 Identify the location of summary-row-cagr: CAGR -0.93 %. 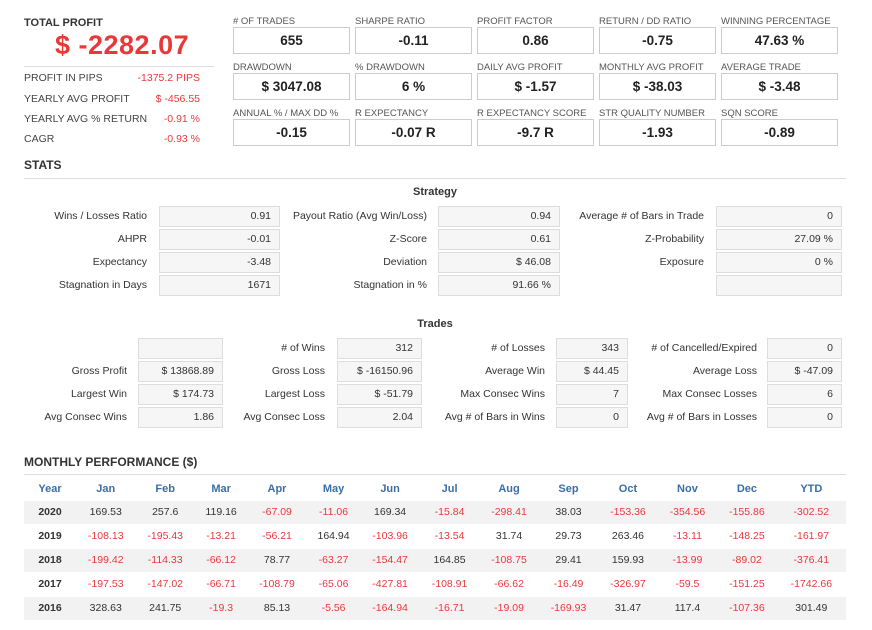
(112, 140).